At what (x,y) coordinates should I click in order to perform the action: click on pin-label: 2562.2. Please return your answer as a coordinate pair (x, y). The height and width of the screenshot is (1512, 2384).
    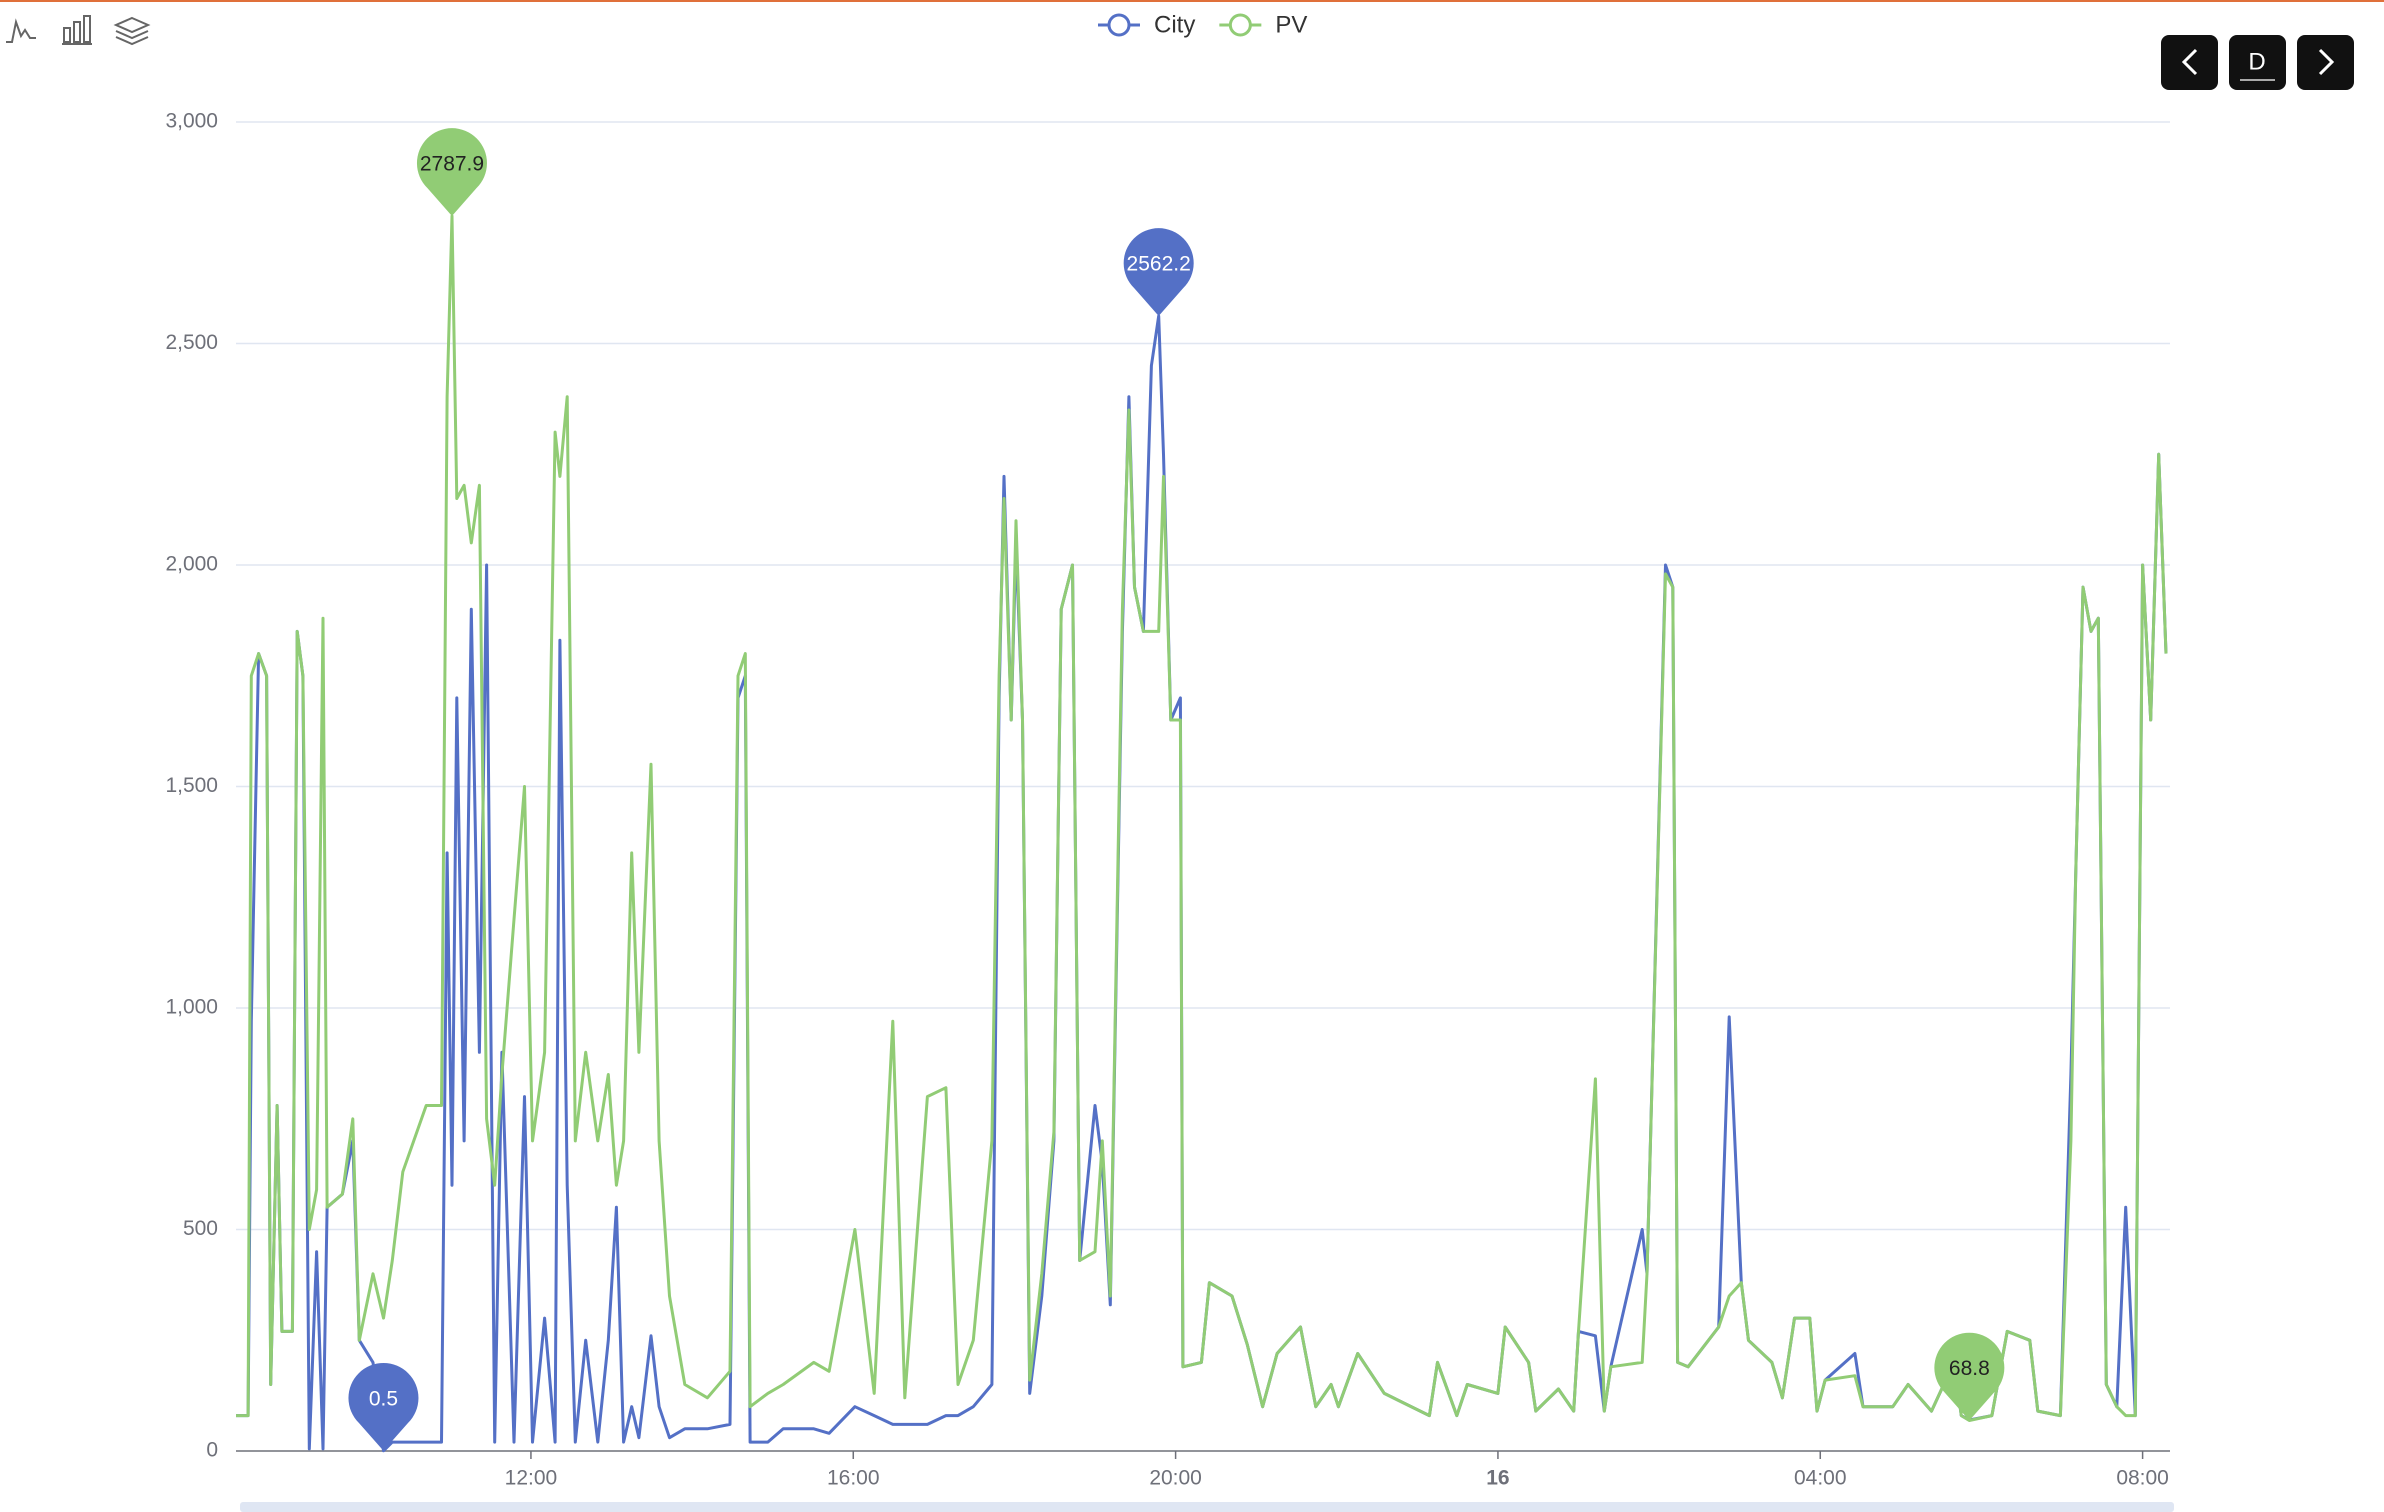
    Looking at the image, I should click on (1159, 263).